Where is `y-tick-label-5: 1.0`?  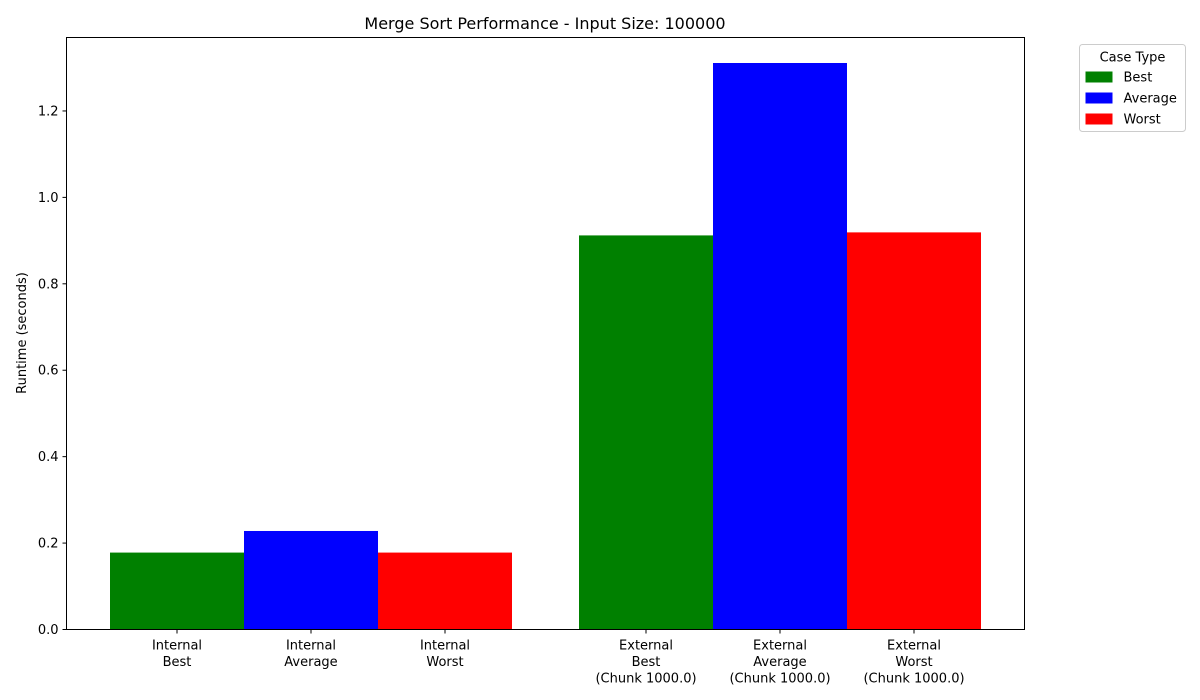
y-tick-label-5: 1.0 is located at coordinates (48, 198).